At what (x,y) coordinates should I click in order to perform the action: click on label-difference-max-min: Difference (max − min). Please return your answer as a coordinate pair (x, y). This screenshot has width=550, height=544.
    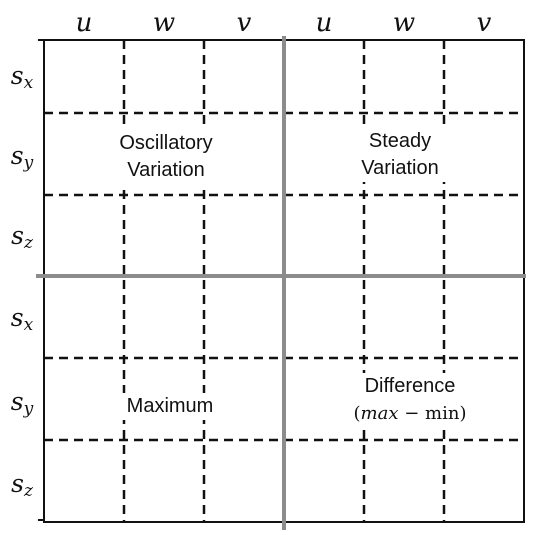
    Looking at the image, I should click on (410, 400).